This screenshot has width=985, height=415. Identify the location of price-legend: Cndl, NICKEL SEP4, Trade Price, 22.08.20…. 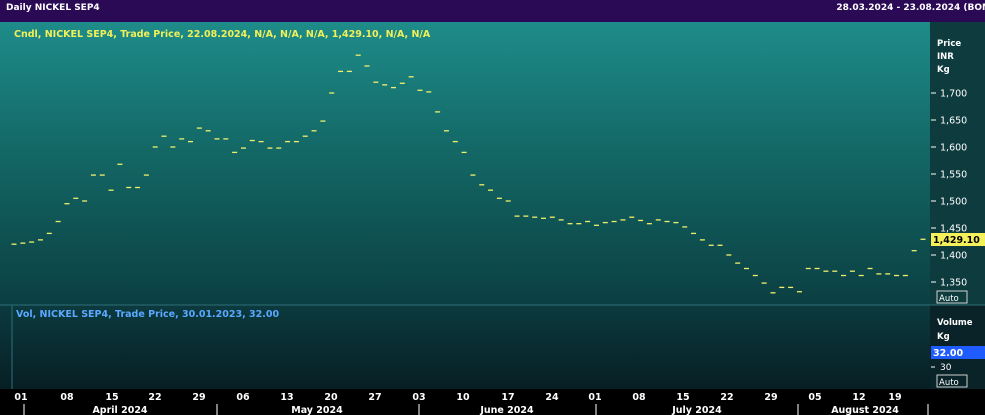
(222, 34).